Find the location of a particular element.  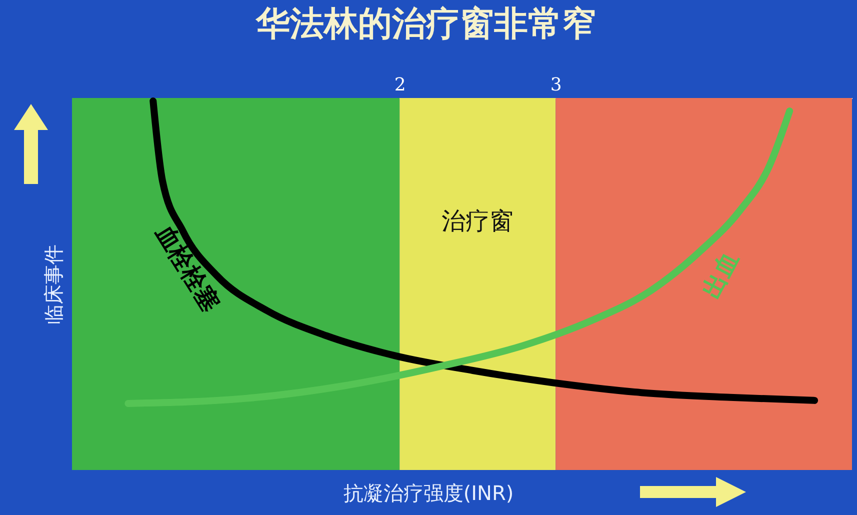

text: 出血 is located at coordinates (720, 275).